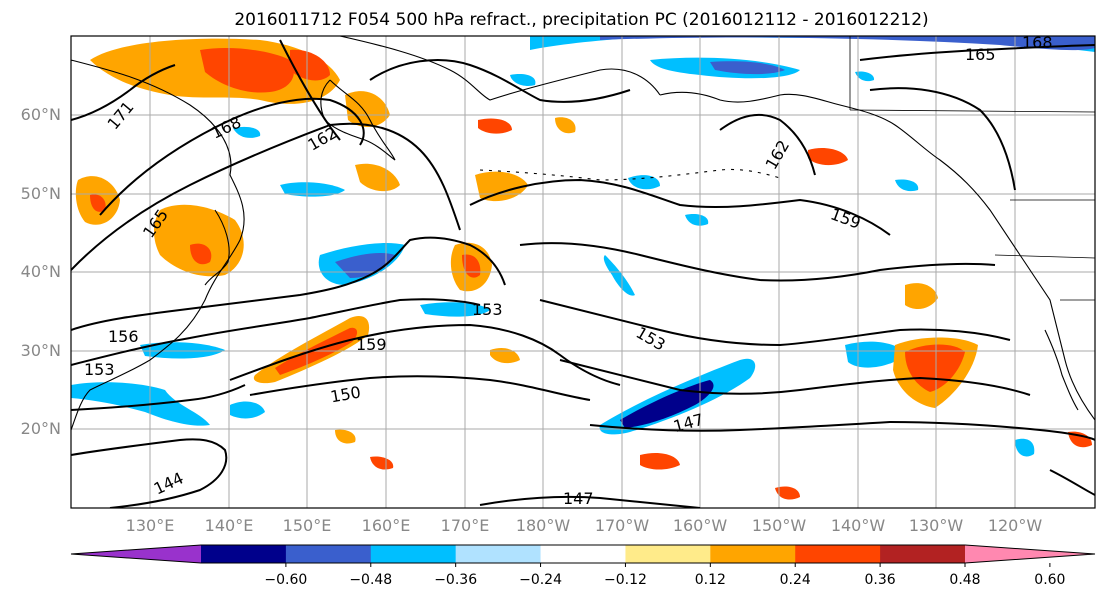 This screenshot has height=601, width=1105. Describe the element at coordinates (455, 580) in the screenshot. I see `colorbar-tick-label: −0.36` at that location.